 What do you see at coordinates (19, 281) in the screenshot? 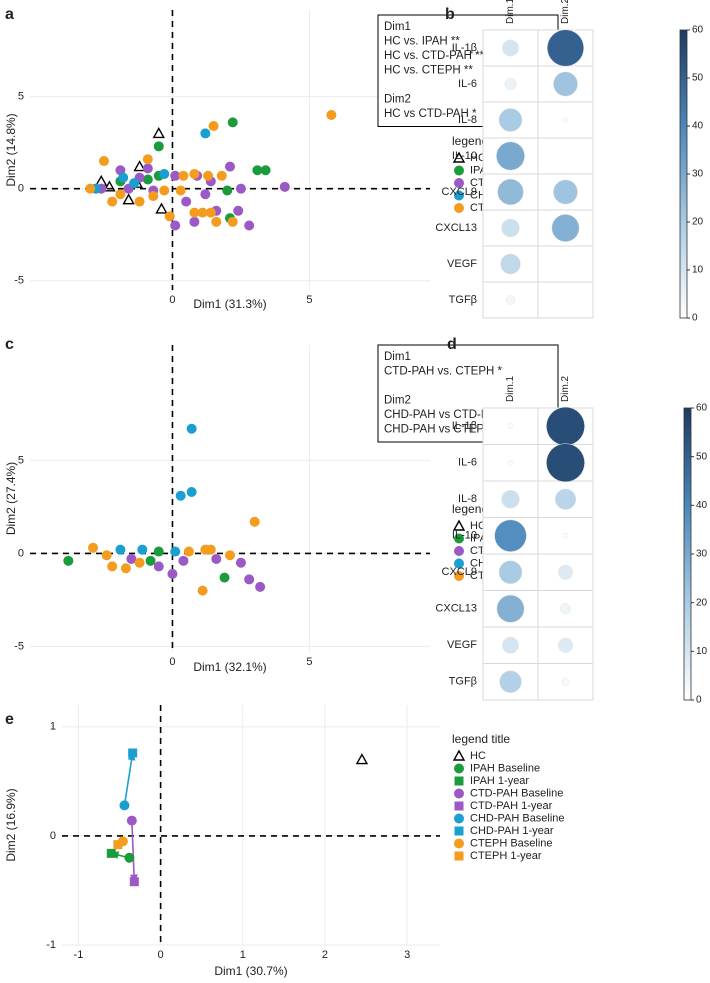
I see `y-tick-label: -5` at bounding box center [19, 281].